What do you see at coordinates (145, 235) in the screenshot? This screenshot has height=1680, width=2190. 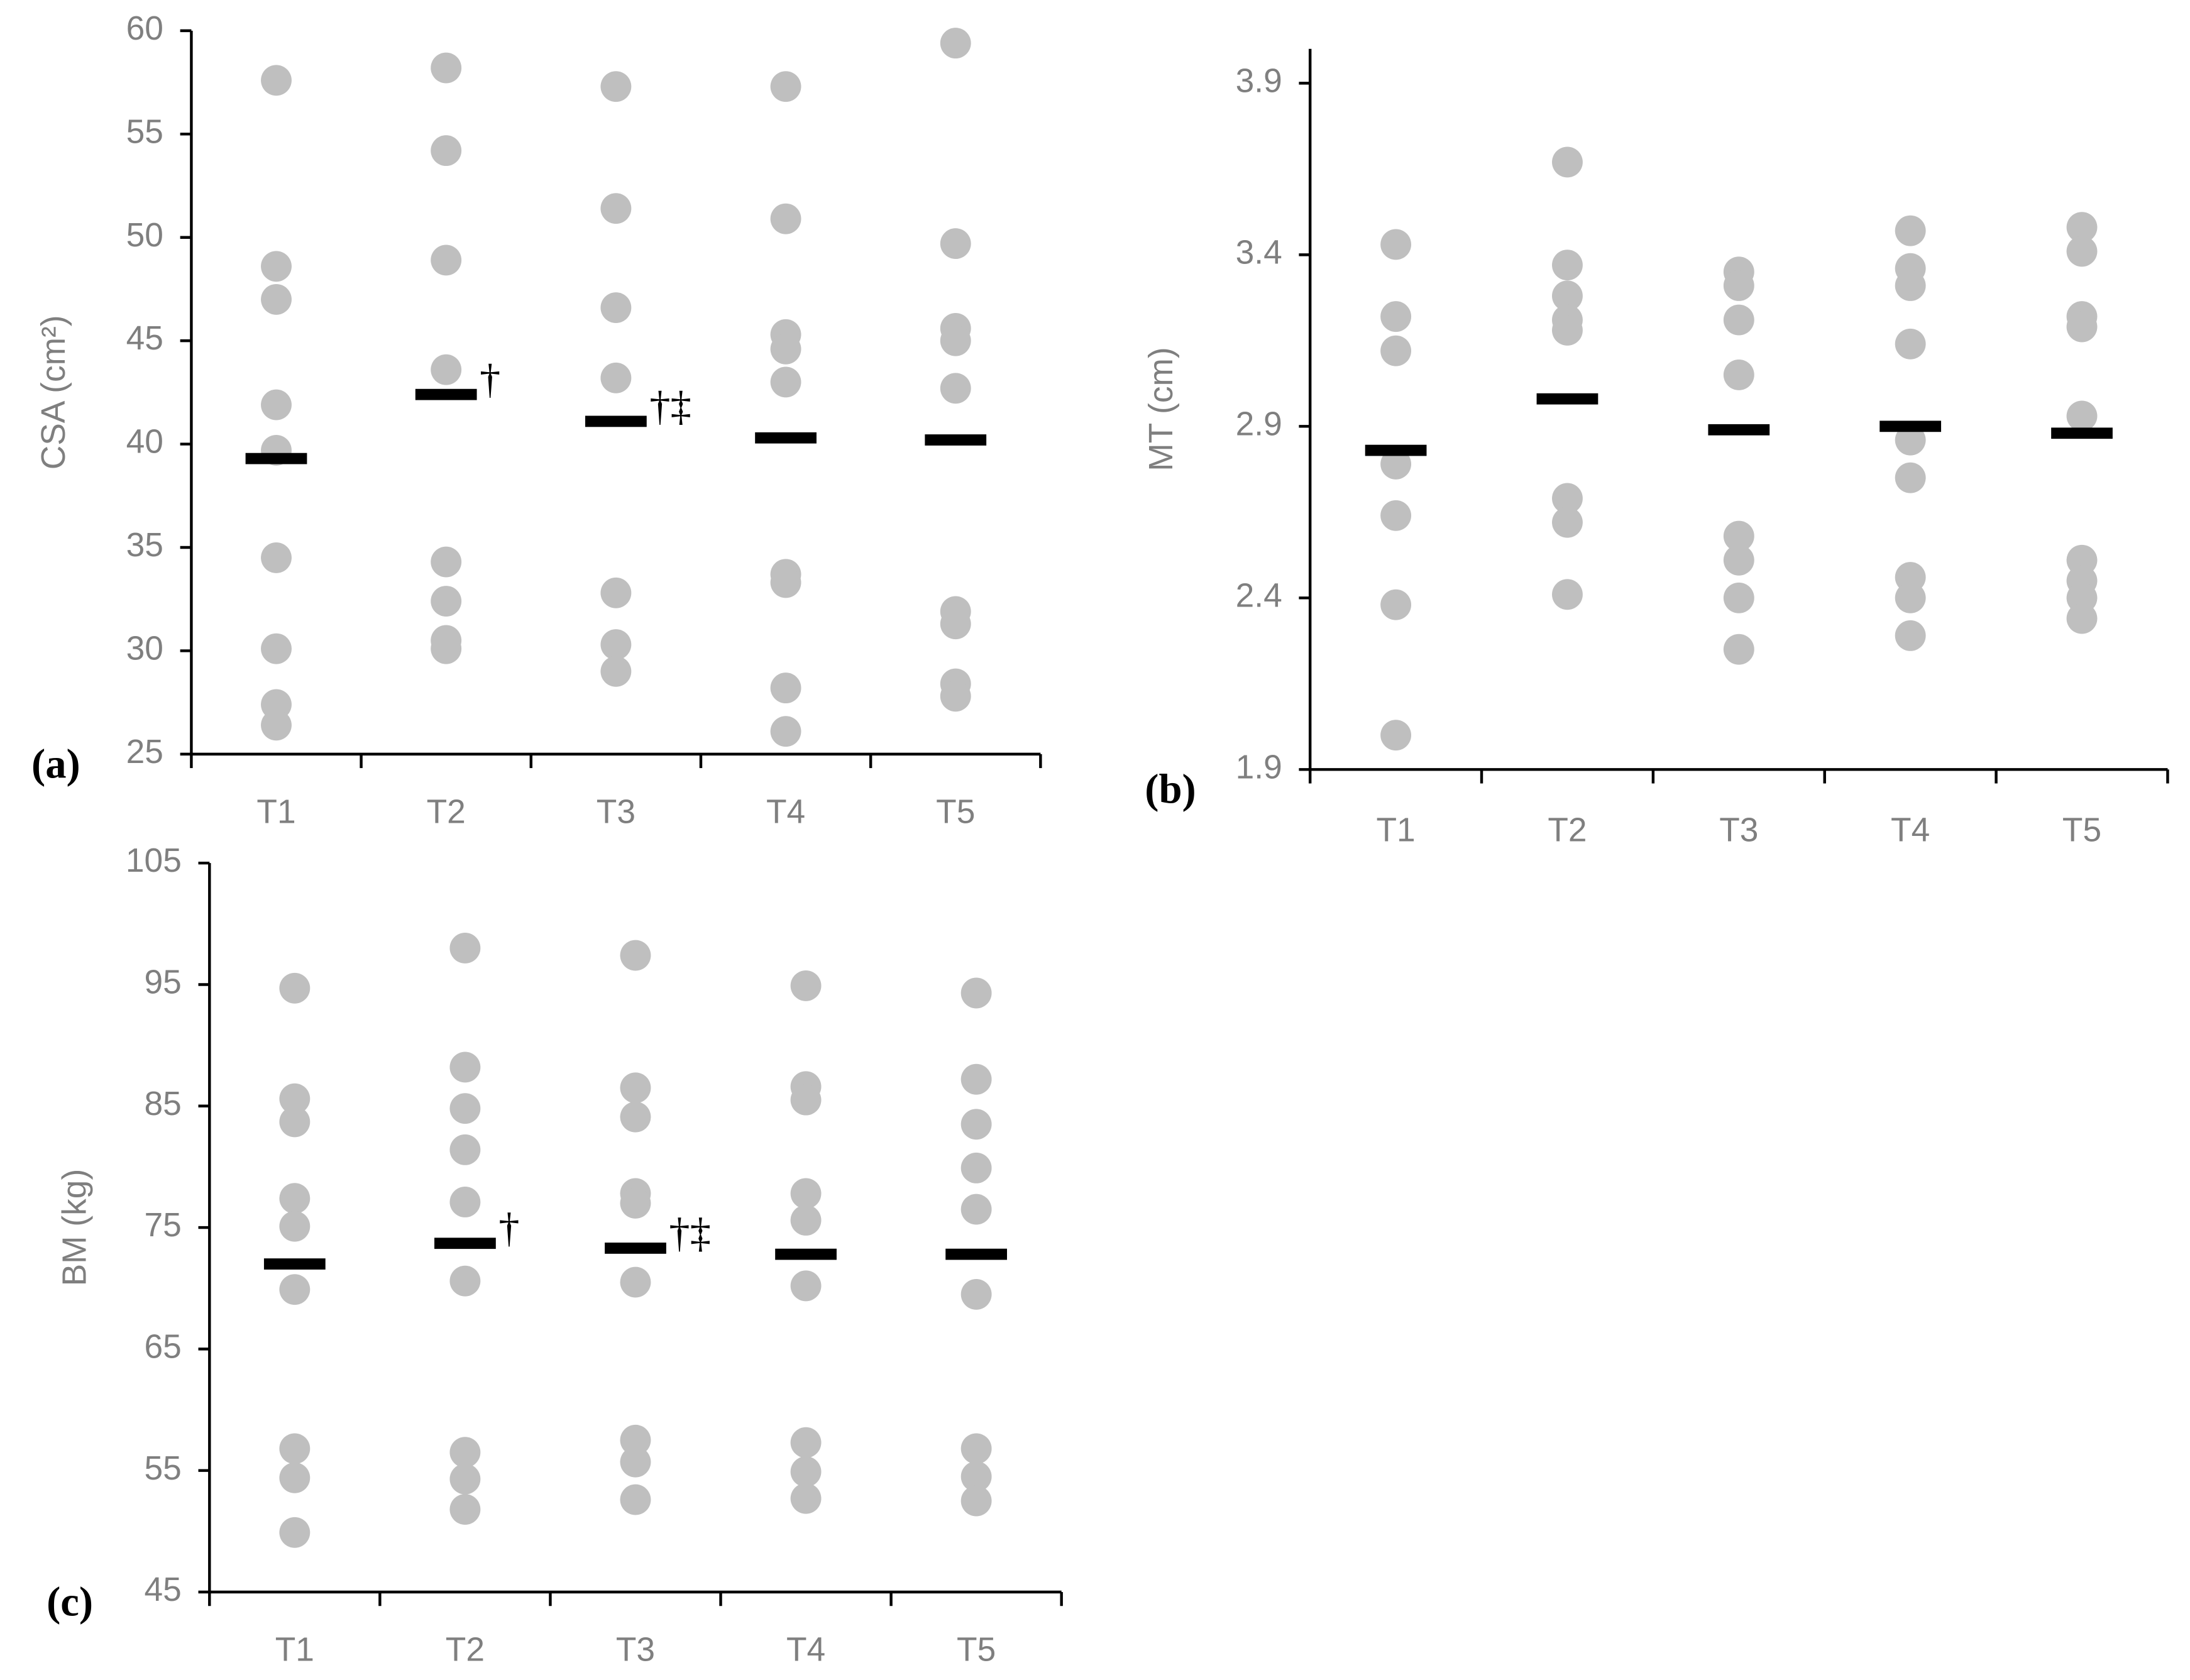 I see `y-tick-label: 50` at bounding box center [145, 235].